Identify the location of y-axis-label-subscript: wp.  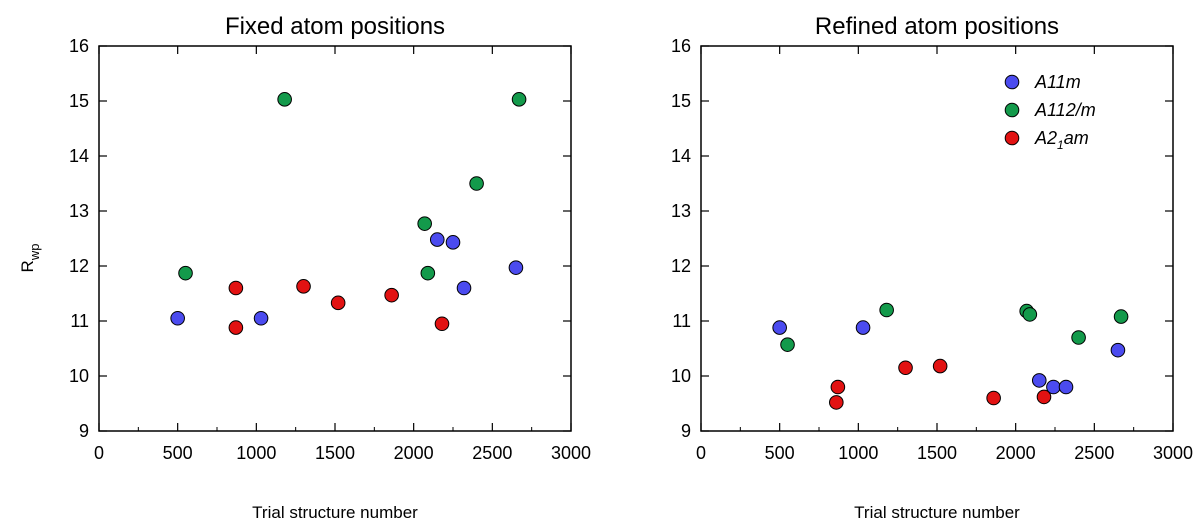
(34, 253).